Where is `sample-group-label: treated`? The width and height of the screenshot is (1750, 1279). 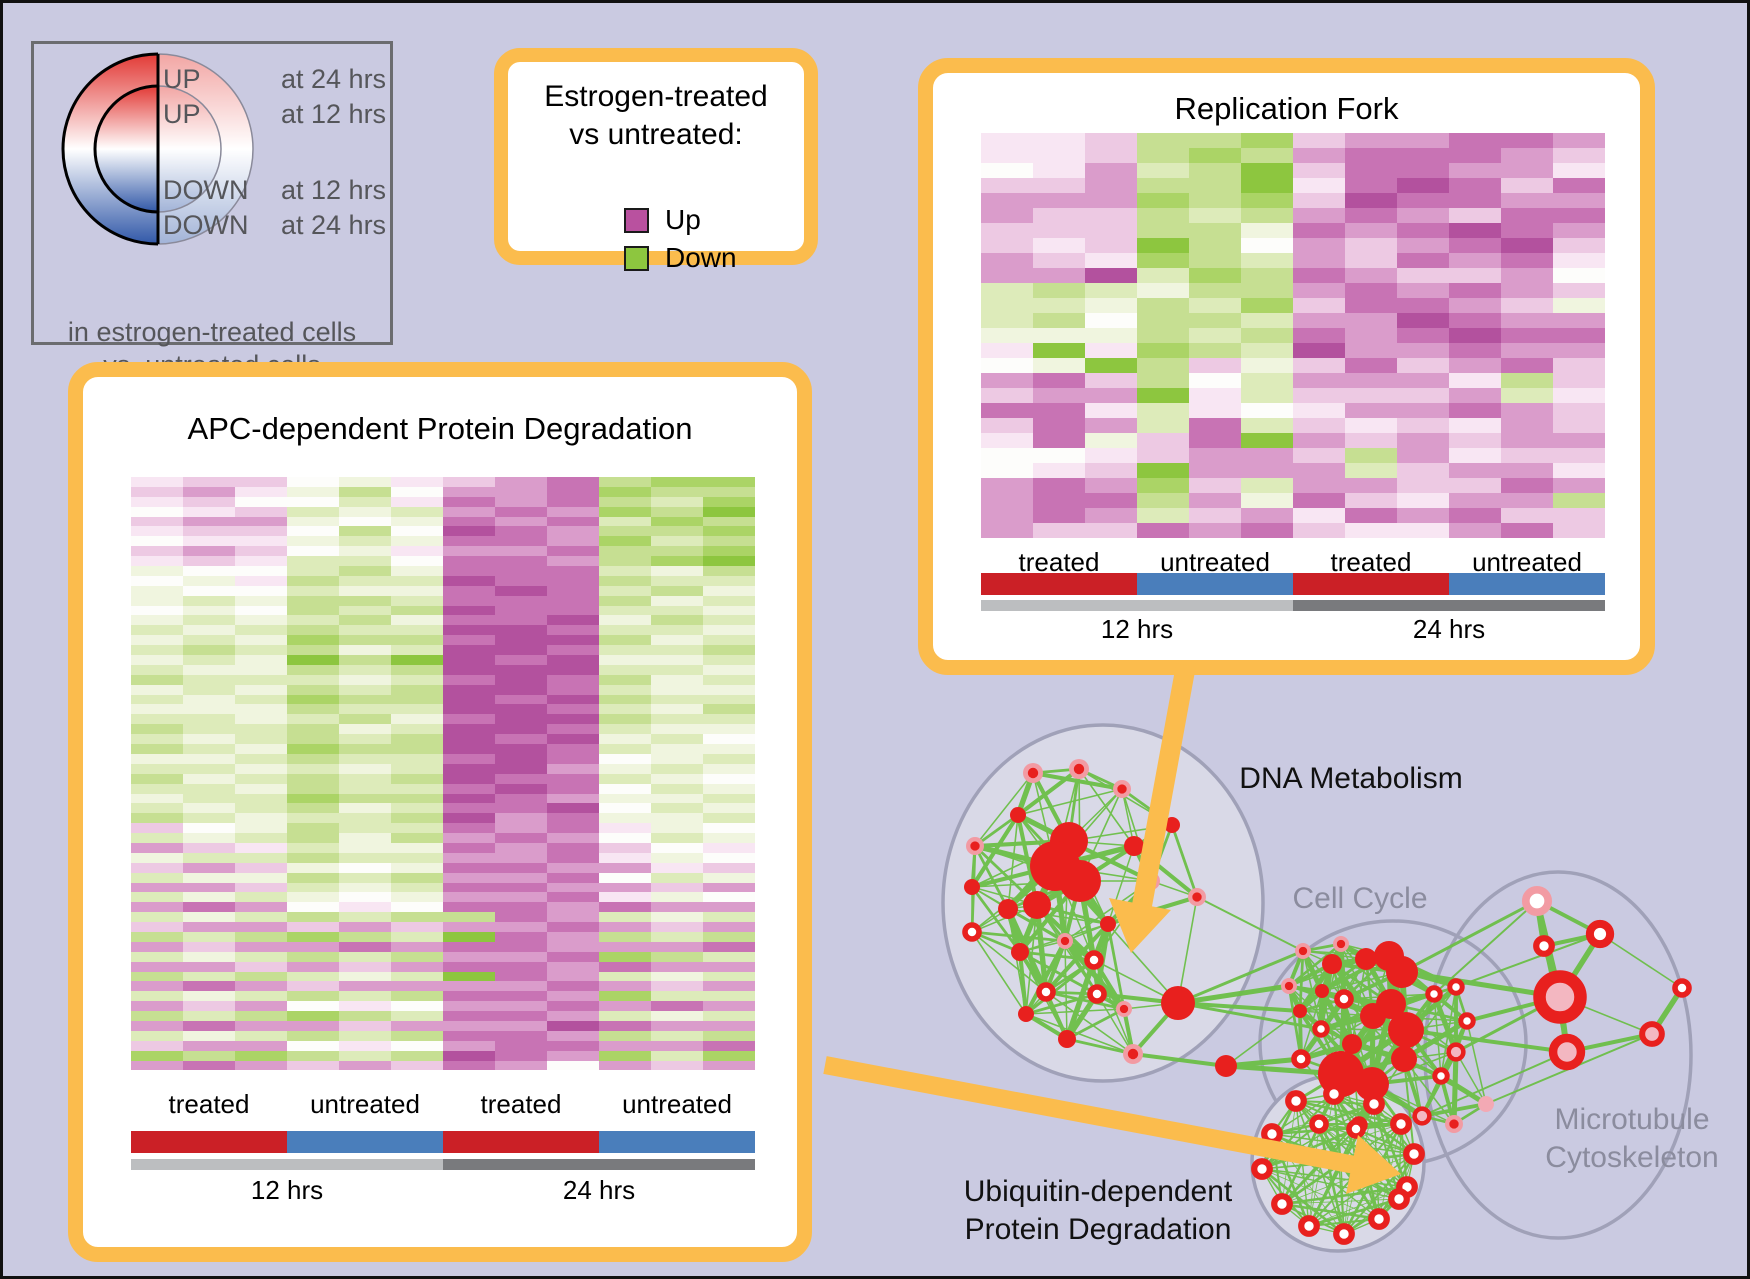
sample-group-label: treated is located at coordinates (209, 1104).